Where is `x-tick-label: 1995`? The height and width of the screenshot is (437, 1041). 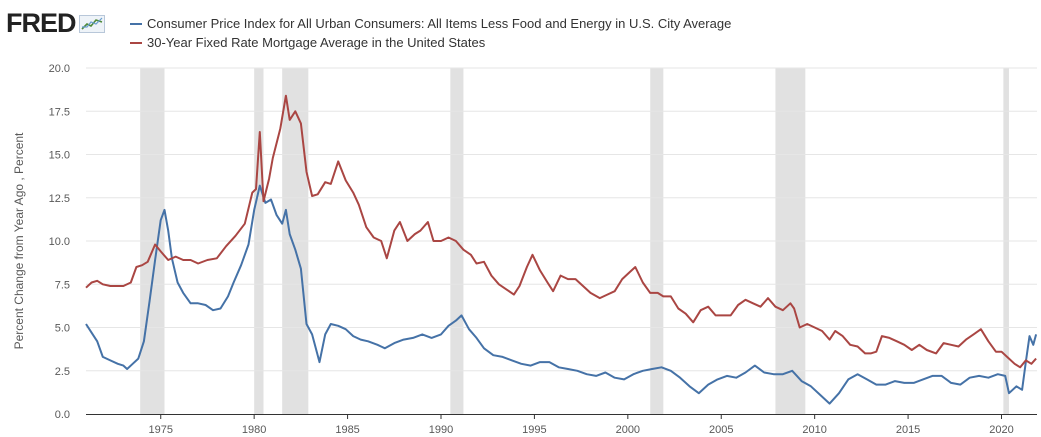 x-tick-label: 1995 is located at coordinates (534, 430).